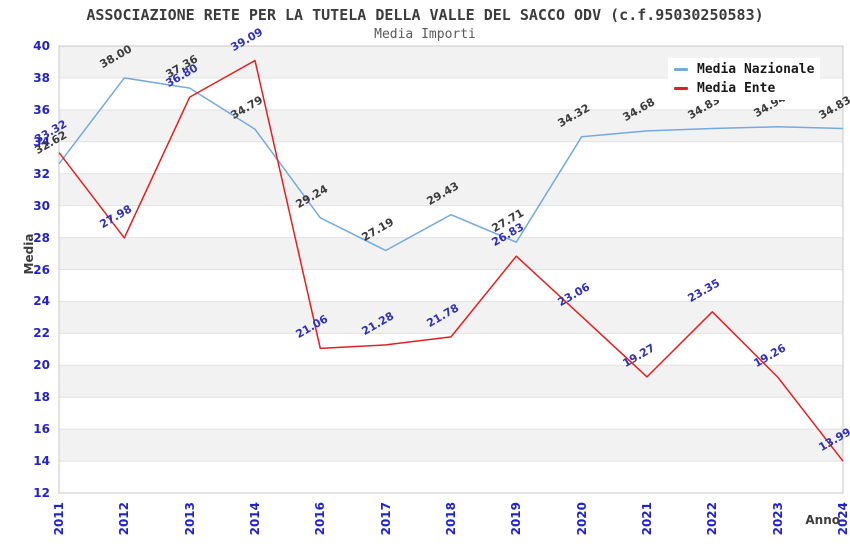 The image size is (850, 550). I want to click on legend-item-media-ente: Media Ente, so click(744, 88).